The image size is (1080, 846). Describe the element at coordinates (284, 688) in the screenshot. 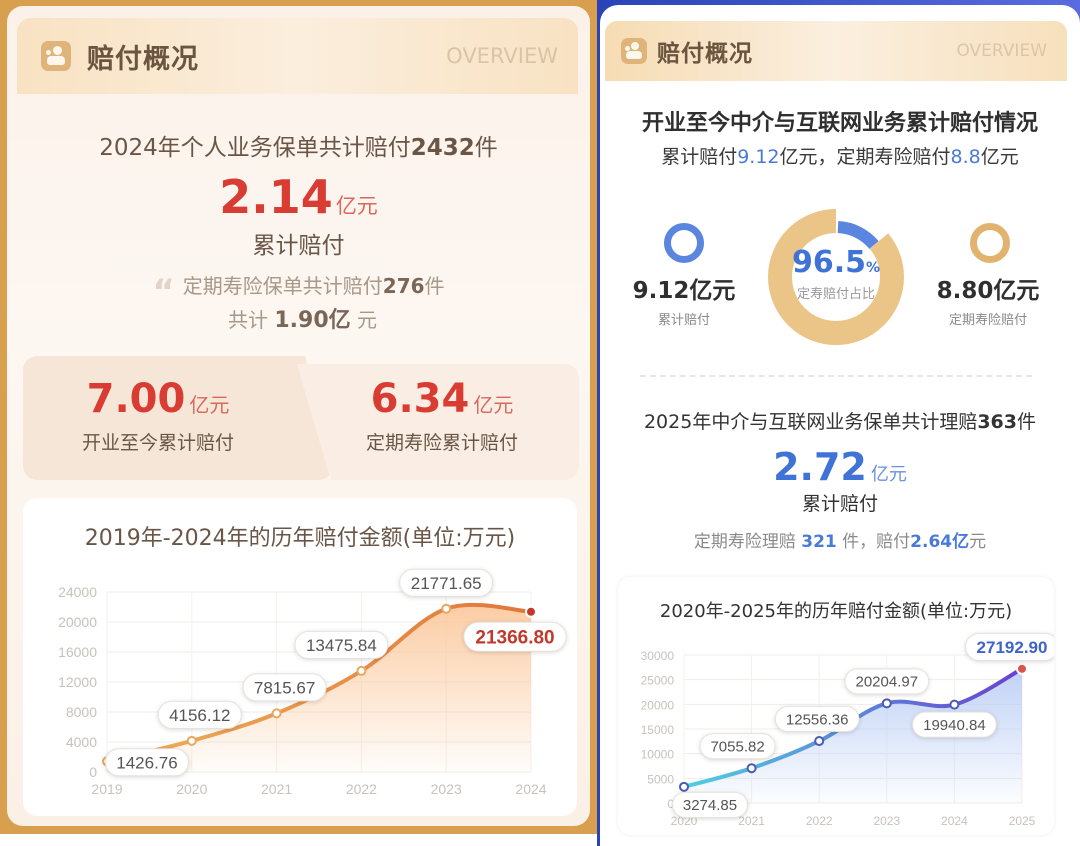

I see `svg-text: 7815.67` at that location.